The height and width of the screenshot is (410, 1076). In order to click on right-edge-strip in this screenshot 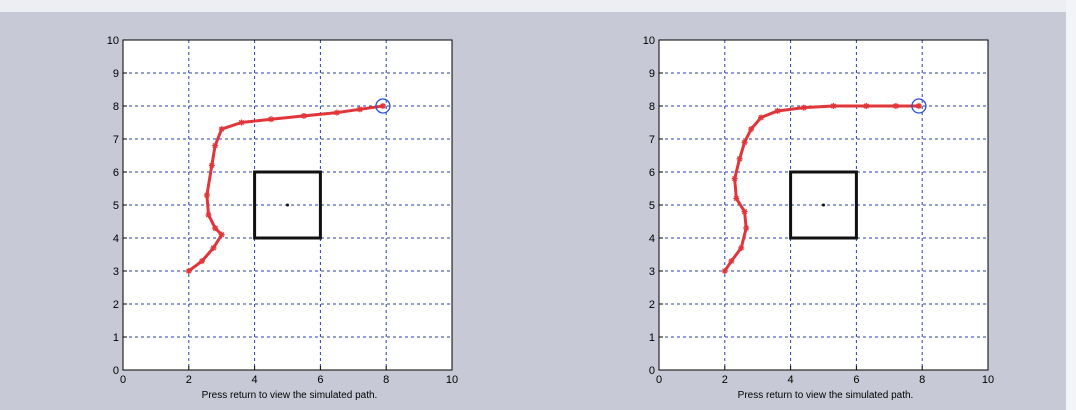, I will do `click(1071, 205)`.